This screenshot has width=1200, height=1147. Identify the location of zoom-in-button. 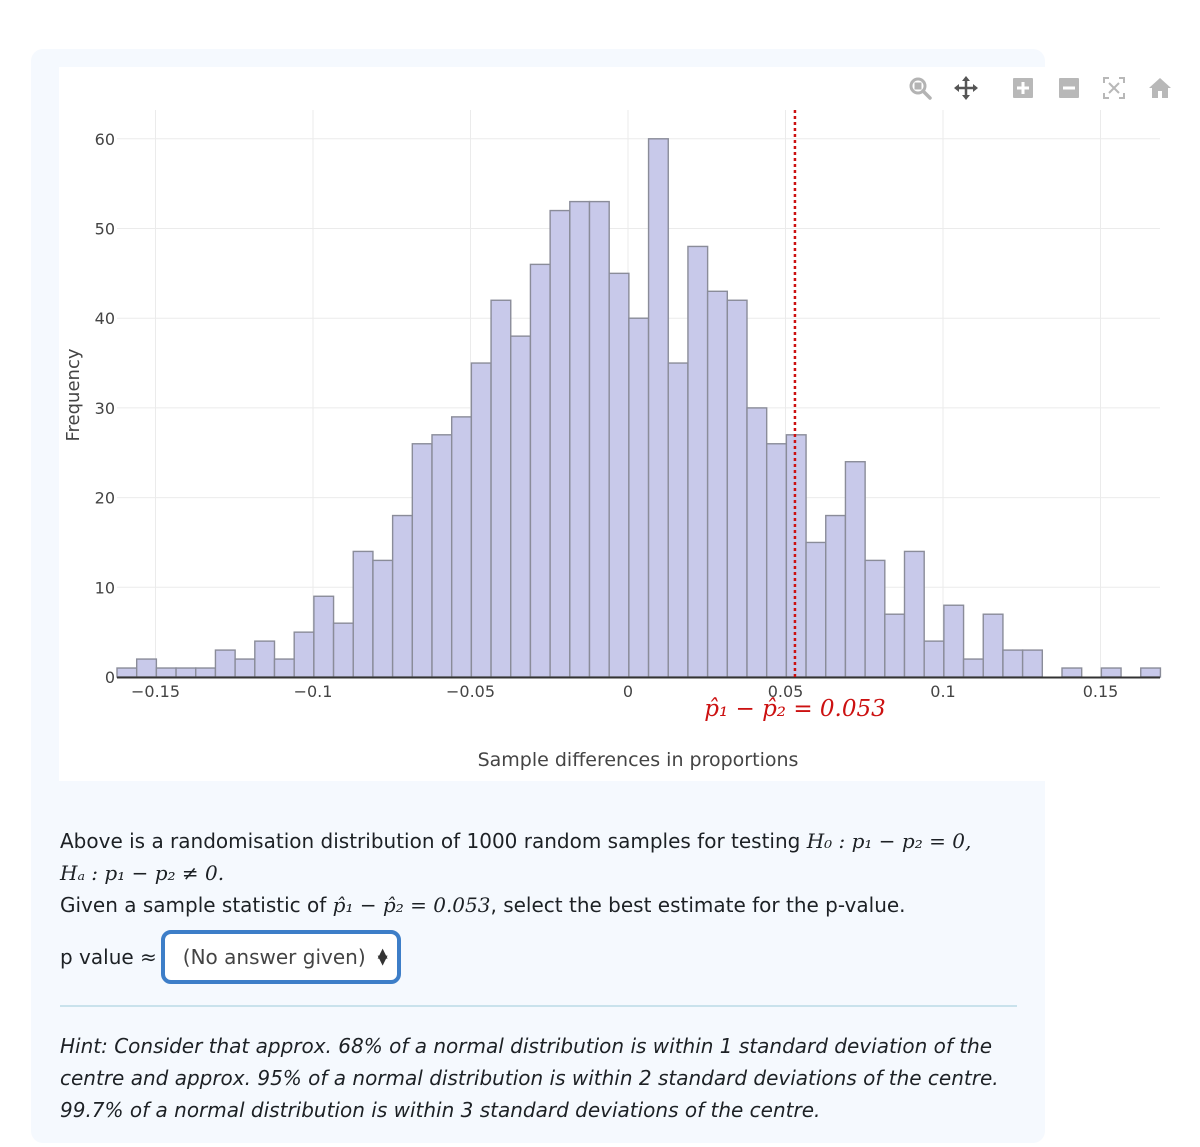
(1023, 88).